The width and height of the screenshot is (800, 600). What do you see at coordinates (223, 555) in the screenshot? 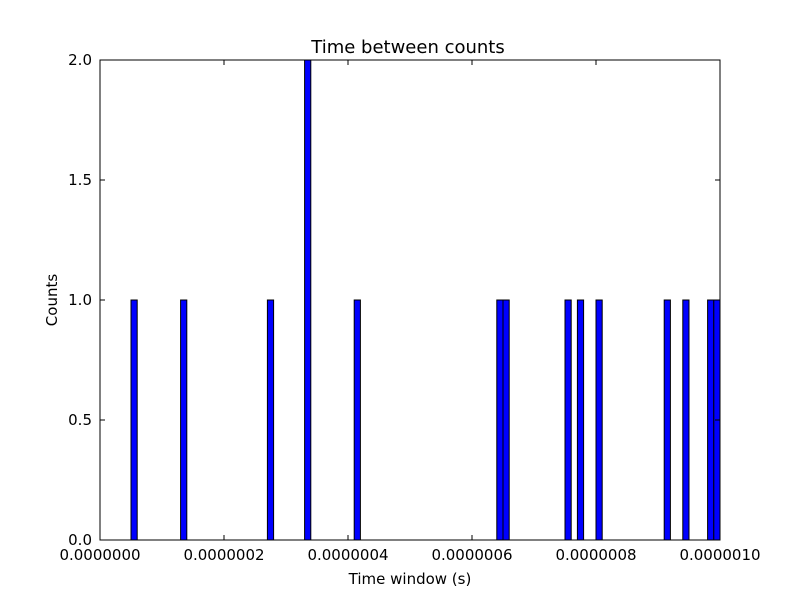
I see `x-tick-label: 0.0000002` at bounding box center [223, 555].